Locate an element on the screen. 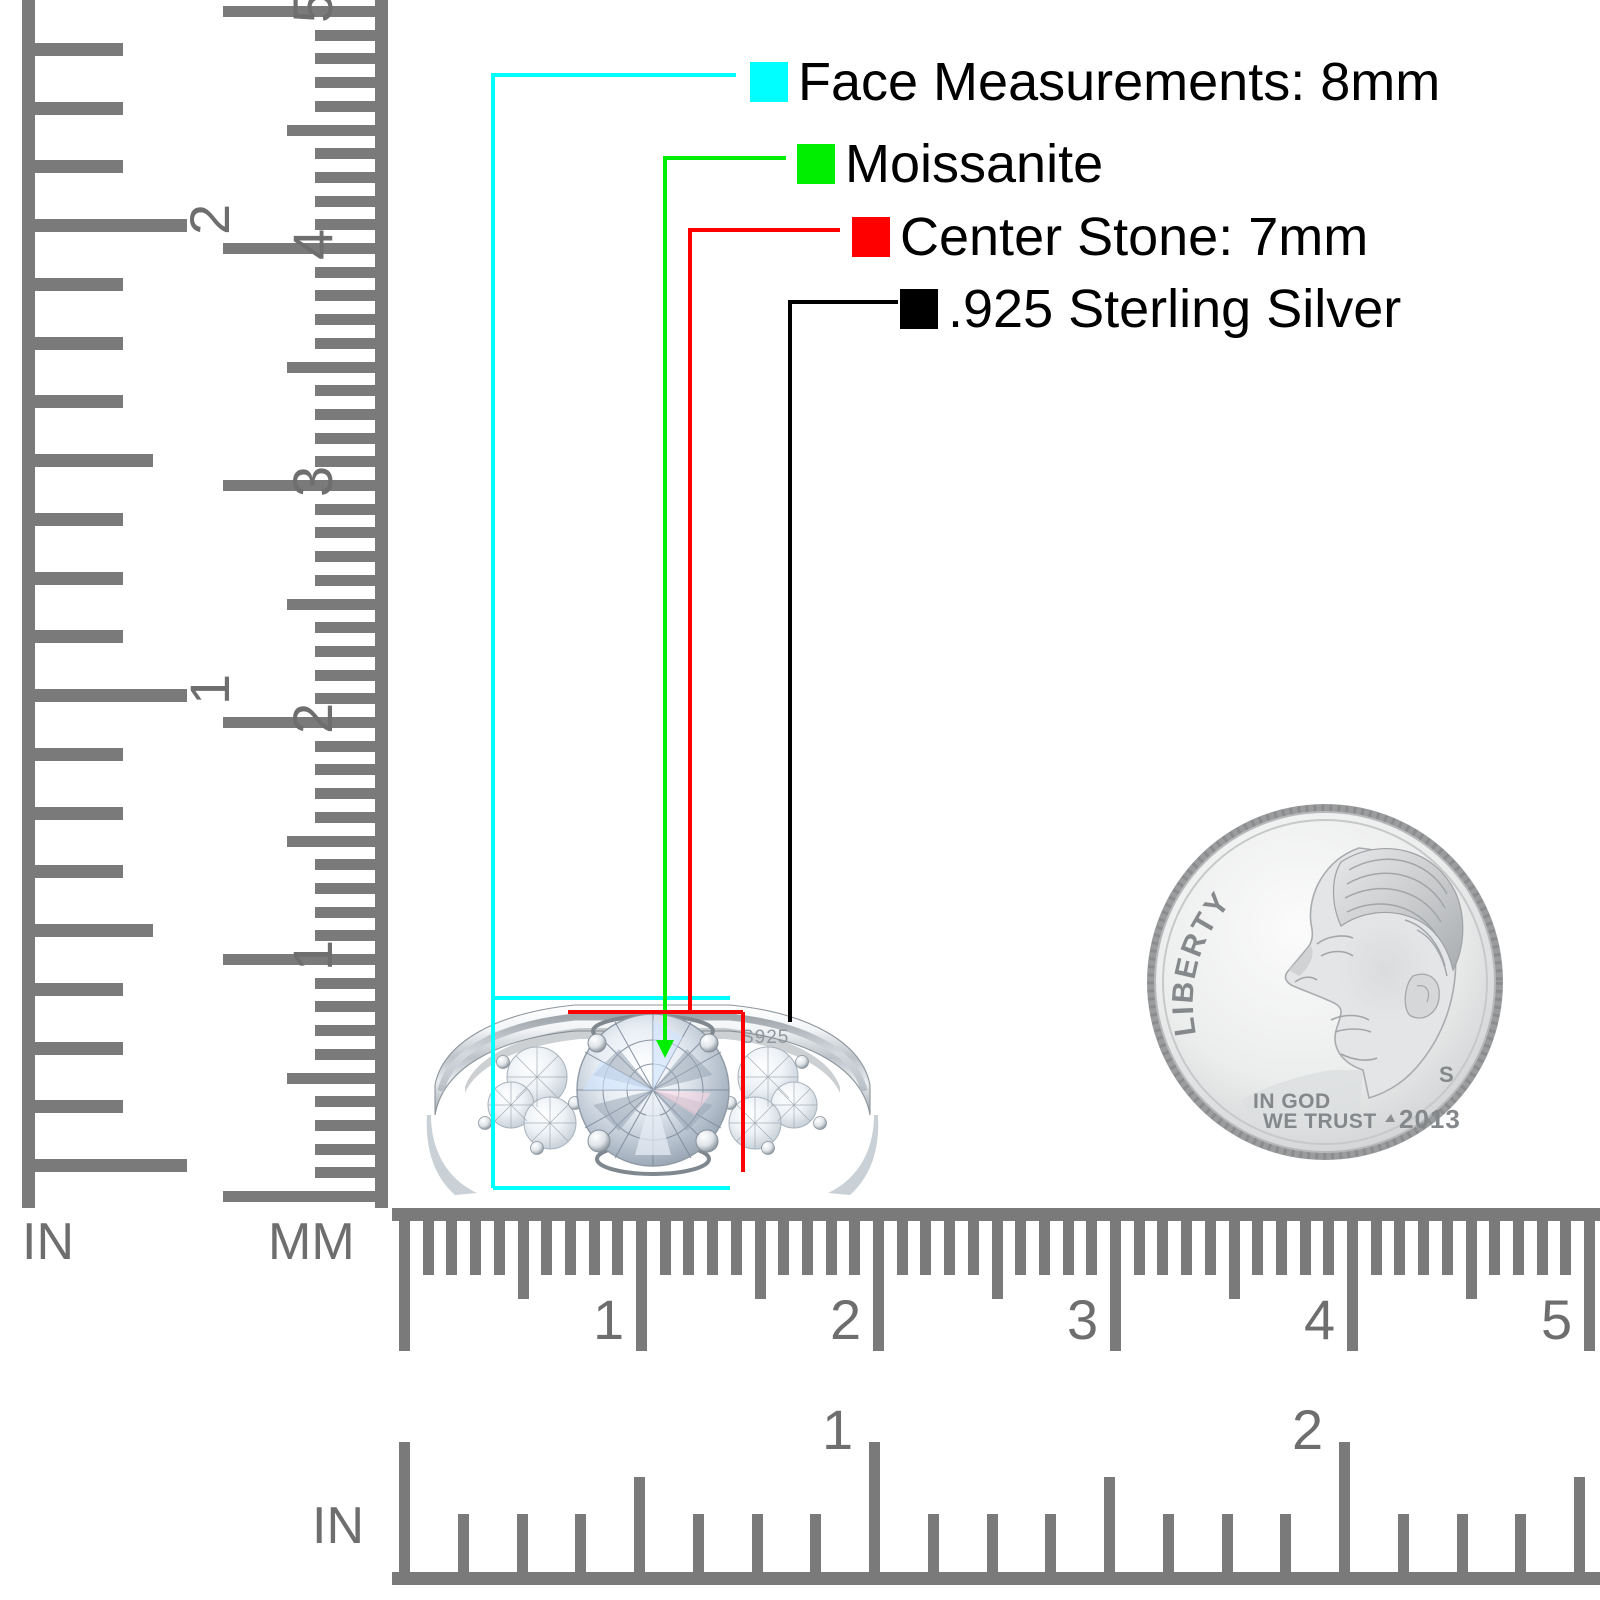  ring-graphic: S925 is located at coordinates (652, 1099).